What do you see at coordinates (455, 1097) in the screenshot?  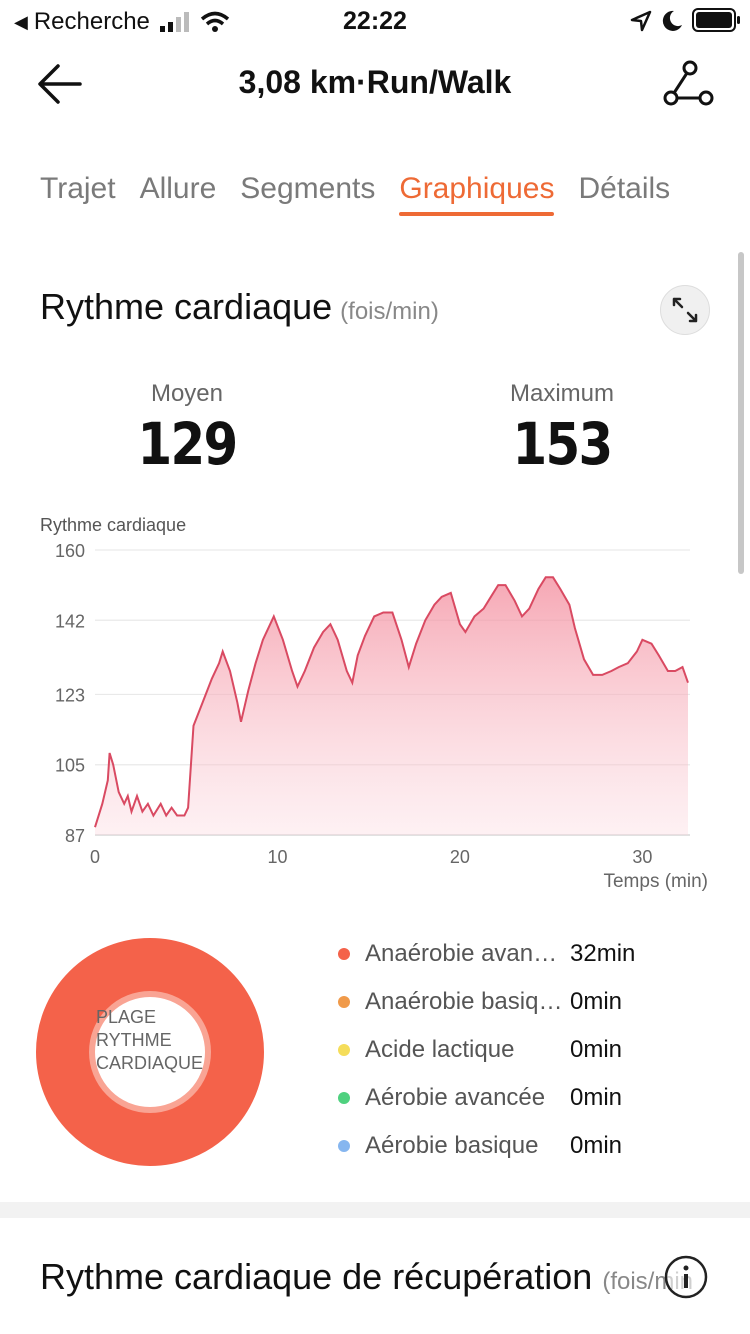 I see `zone-name: Aérobie avancée` at bounding box center [455, 1097].